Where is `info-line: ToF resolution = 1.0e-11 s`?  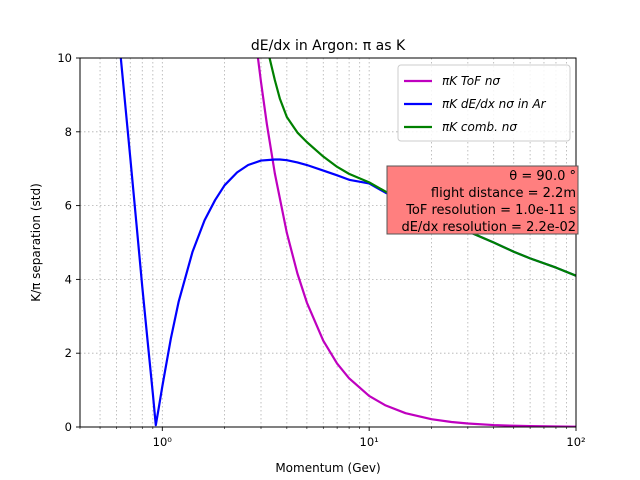
info-line: ToF resolution = 1.0e-11 s is located at coordinates (490, 210).